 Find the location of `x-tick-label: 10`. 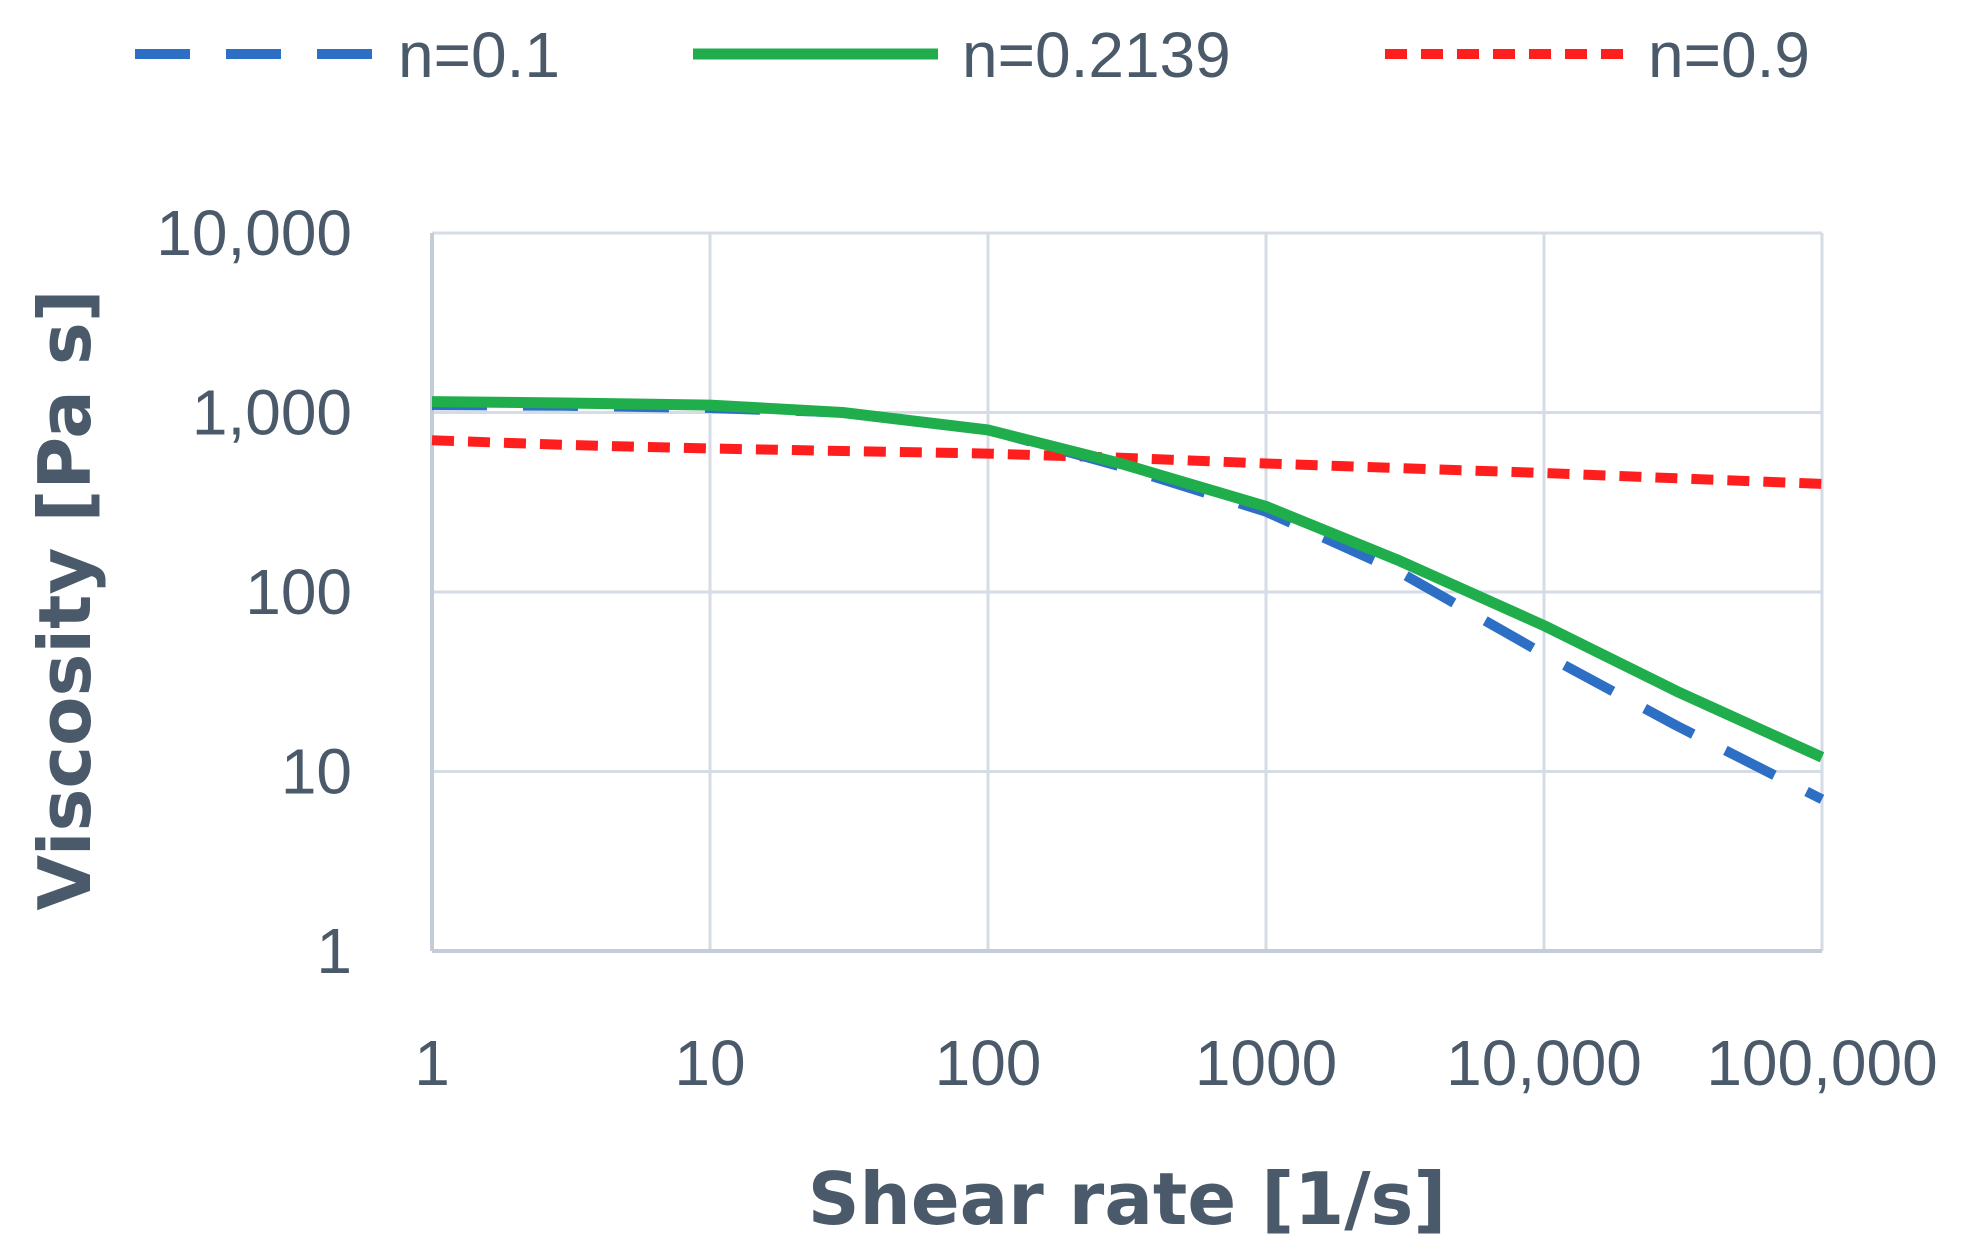

x-tick-label: 10 is located at coordinates (709, 1063).